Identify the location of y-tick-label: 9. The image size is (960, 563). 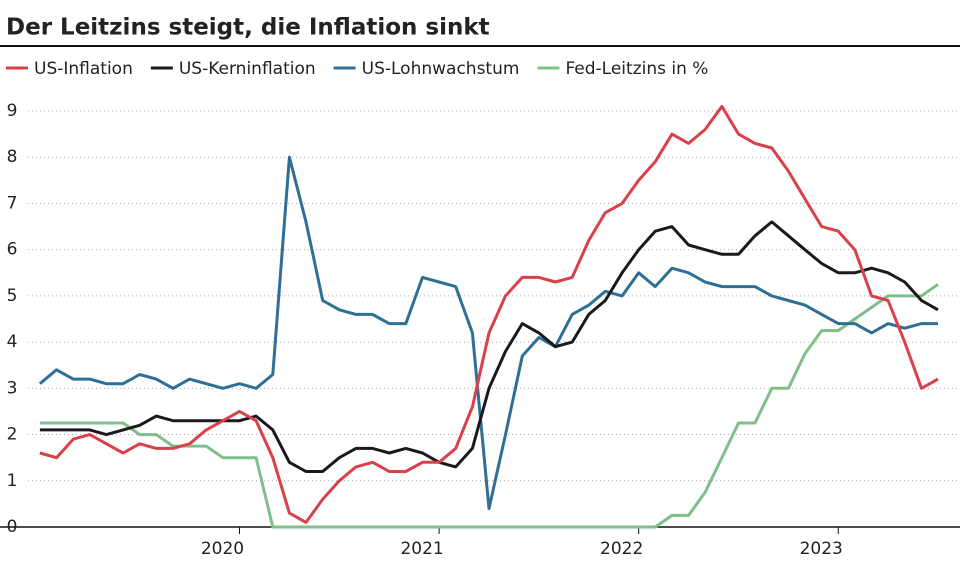
(12, 111).